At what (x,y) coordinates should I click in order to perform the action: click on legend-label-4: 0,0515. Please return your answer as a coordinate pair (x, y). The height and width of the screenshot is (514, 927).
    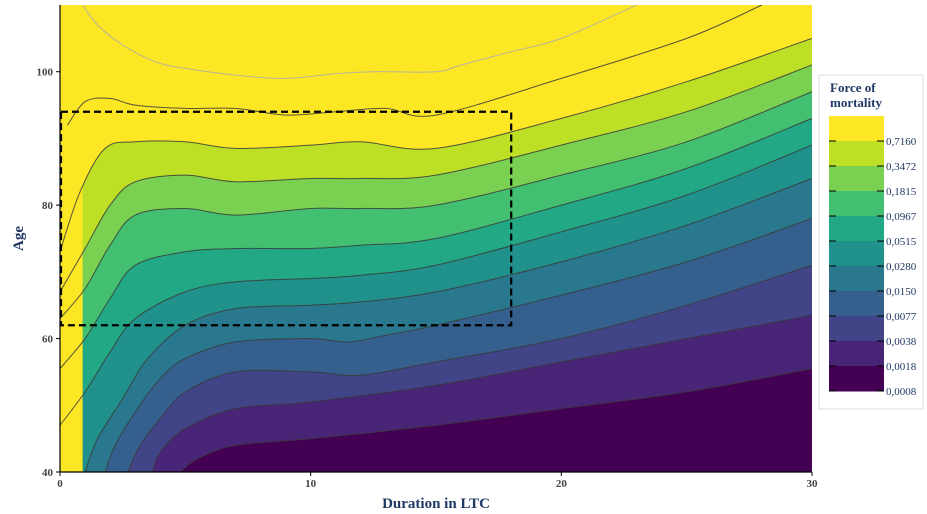
    Looking at the image, I should click on (901, 242).